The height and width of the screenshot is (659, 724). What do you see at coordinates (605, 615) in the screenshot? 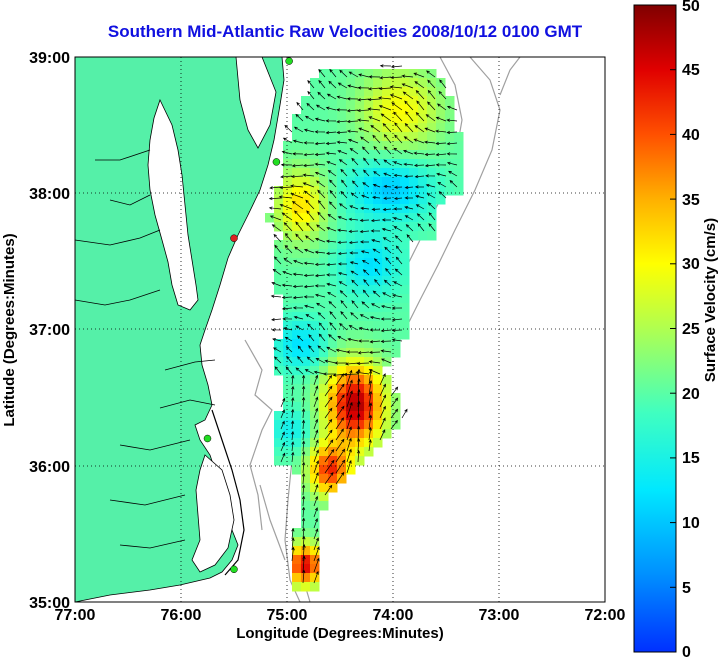
I see `x-tick-label: 72:00` at bounding box center [605, 615].